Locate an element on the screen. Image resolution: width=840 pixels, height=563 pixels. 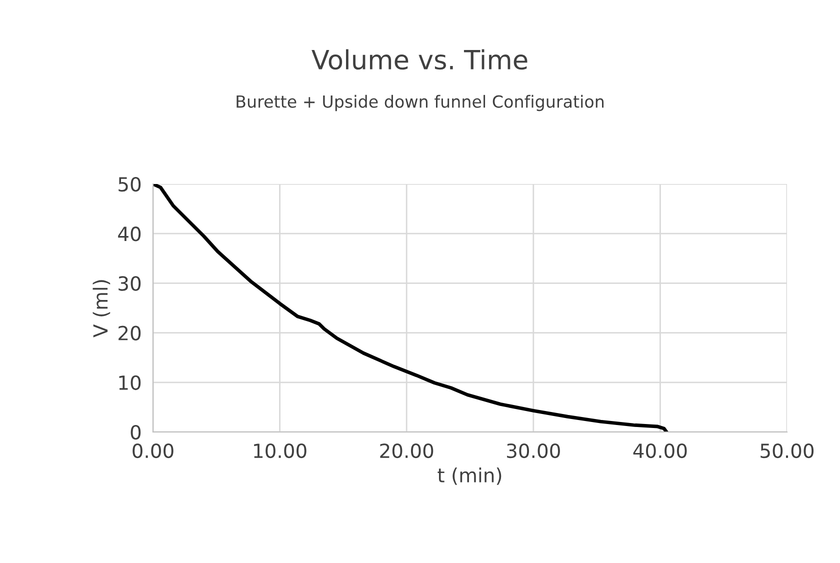
y-tick-label: 30 is located at coordinates (129, 283).